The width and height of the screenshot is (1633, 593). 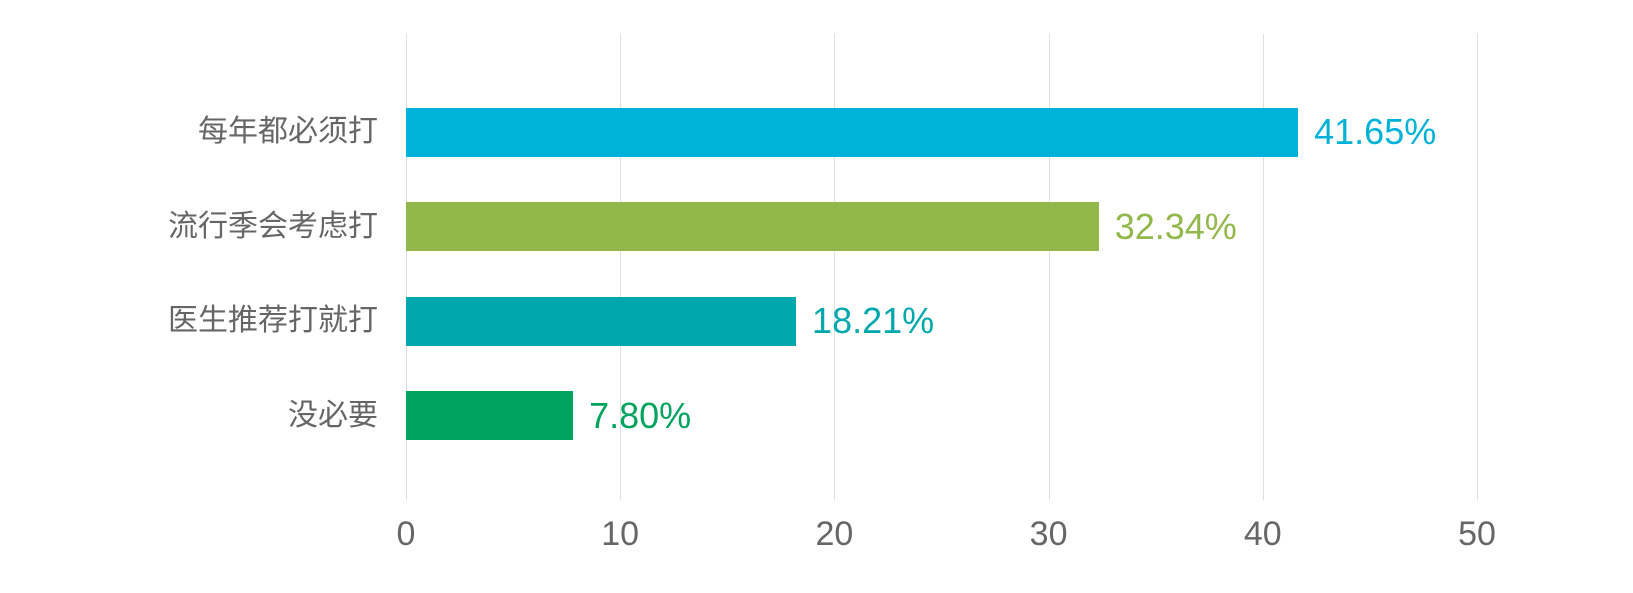 What do you see at coordinates (640, 415) in the screenshot?
I see `value-label: 7.80%` at bounding box center [640, 415].